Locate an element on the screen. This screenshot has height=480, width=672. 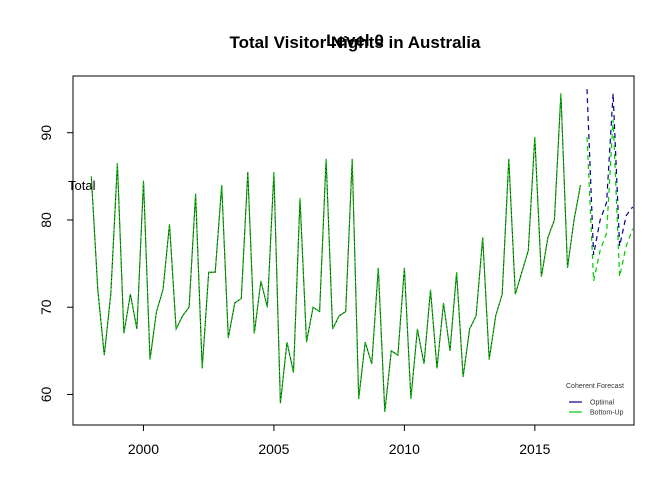
legend-entries: Optimal Bottom-Up is located at coordinates (596, 408).